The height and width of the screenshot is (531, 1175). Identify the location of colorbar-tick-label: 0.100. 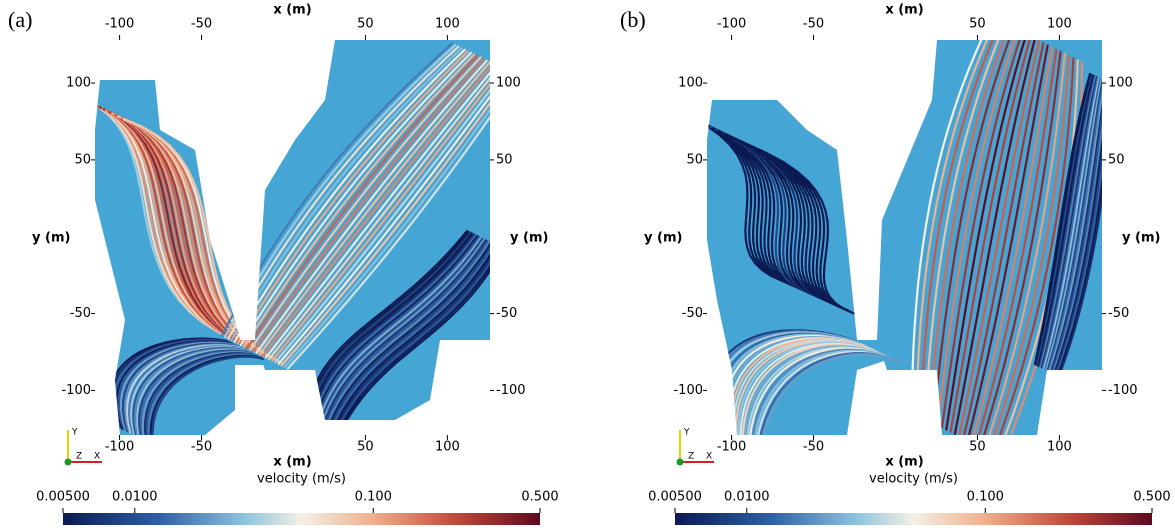
(373, 497).